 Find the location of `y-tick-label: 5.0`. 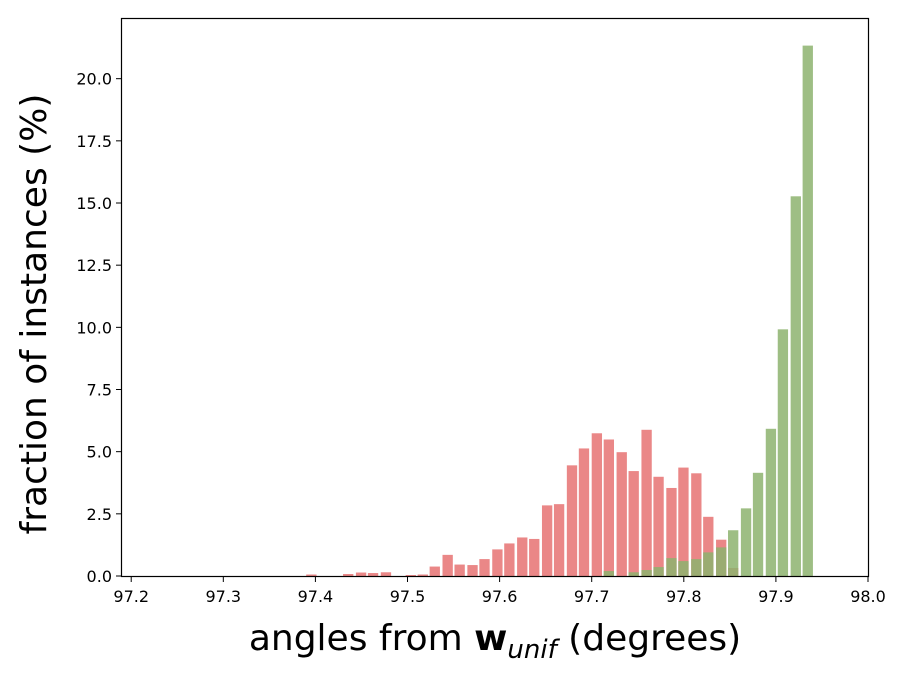

y-tick-label: 5.0 is located at coordinates (99, 452).